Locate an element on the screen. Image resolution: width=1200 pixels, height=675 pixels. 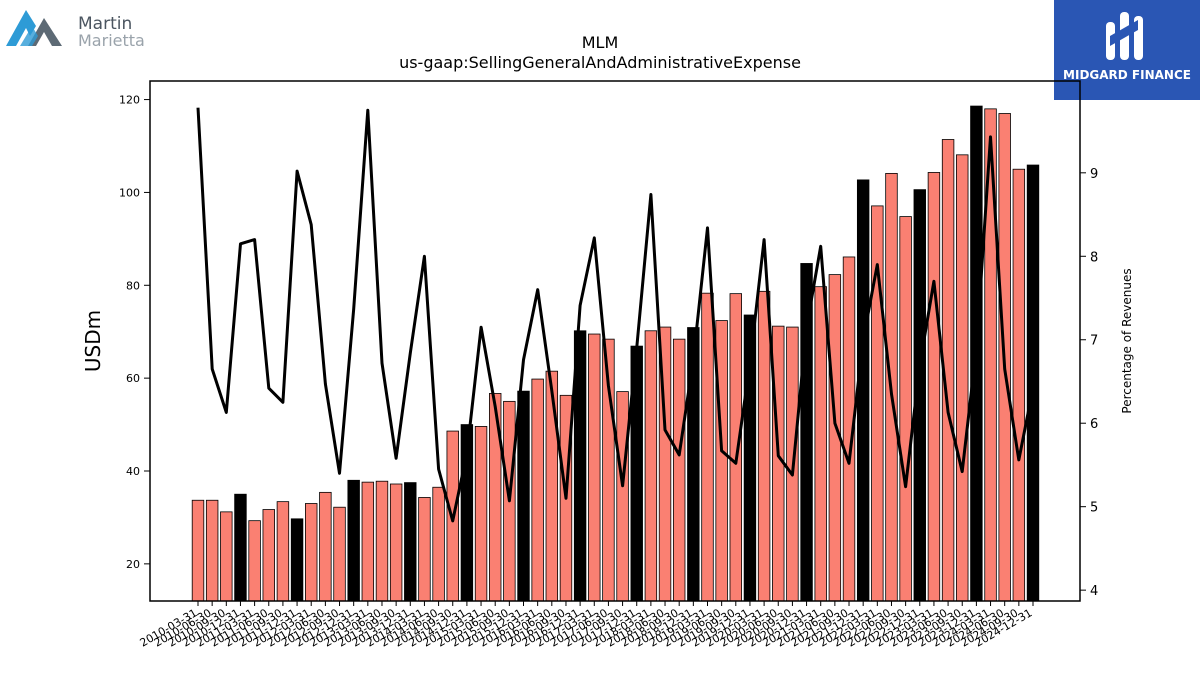
y2-tick-label: 5 is located at coordinates (1094, 508).